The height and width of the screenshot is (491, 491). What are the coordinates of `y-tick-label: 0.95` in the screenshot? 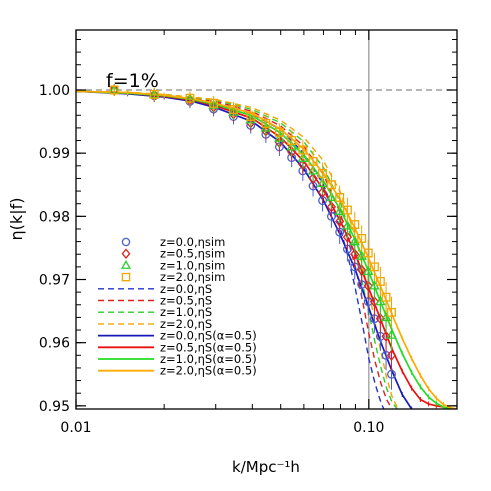 It's located at (54, 407).